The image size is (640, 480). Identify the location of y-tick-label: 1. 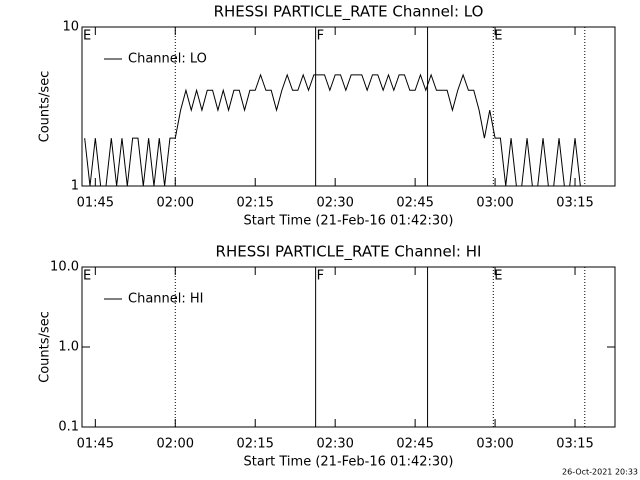
(75, 186).